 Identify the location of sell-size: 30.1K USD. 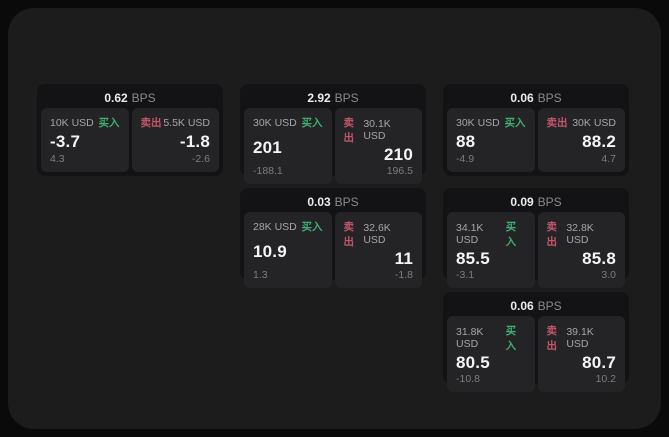
(377, 130).